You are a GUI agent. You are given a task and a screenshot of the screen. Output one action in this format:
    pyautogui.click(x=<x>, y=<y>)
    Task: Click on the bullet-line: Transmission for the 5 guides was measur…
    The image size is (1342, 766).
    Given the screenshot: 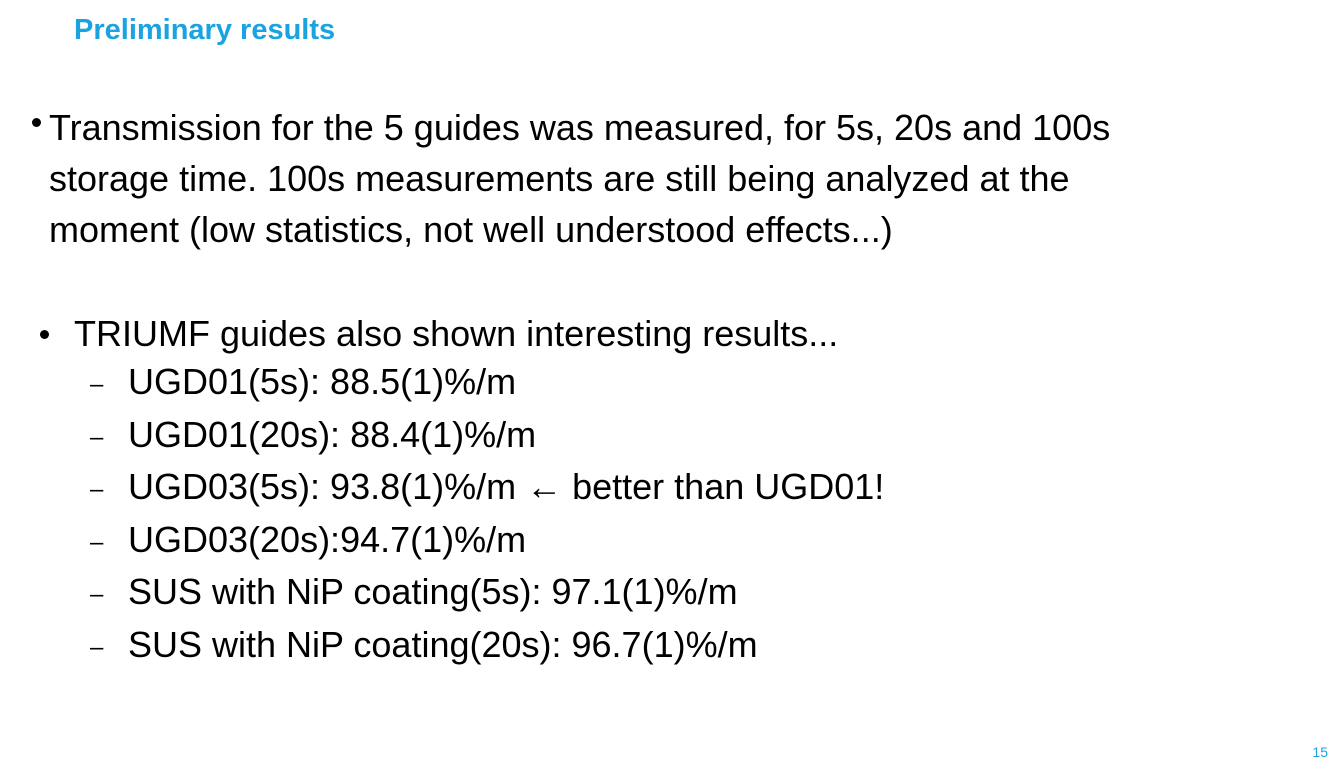 What is the action you would take?
    pyautogui.click(x=580, y=127)
    